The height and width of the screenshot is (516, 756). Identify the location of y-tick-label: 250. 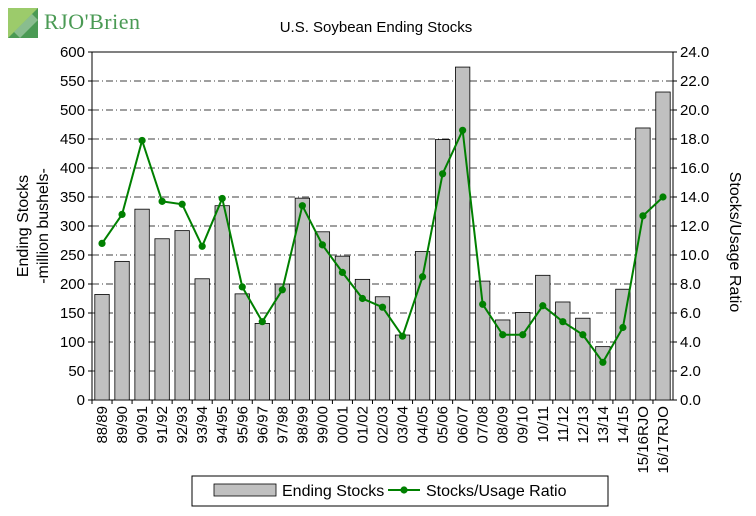
(72, 255).